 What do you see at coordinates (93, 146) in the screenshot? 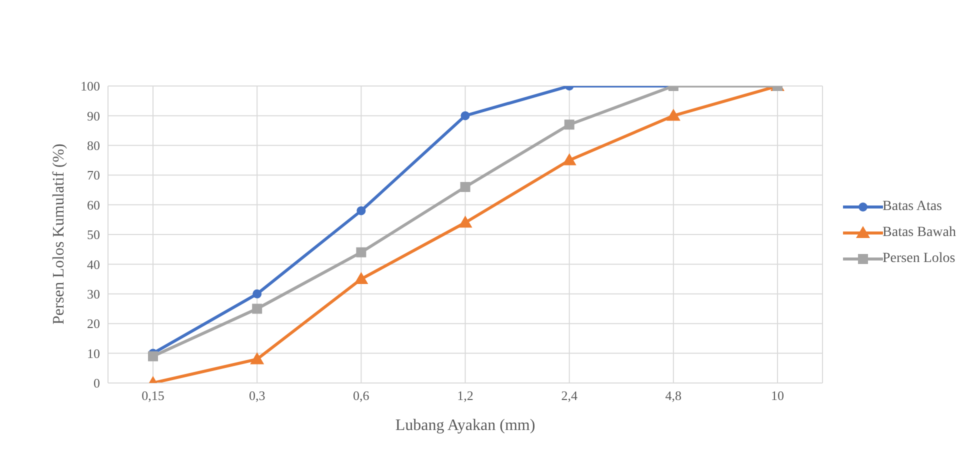
I see `y-tick-label: 80` at bounding box center [93, 146].